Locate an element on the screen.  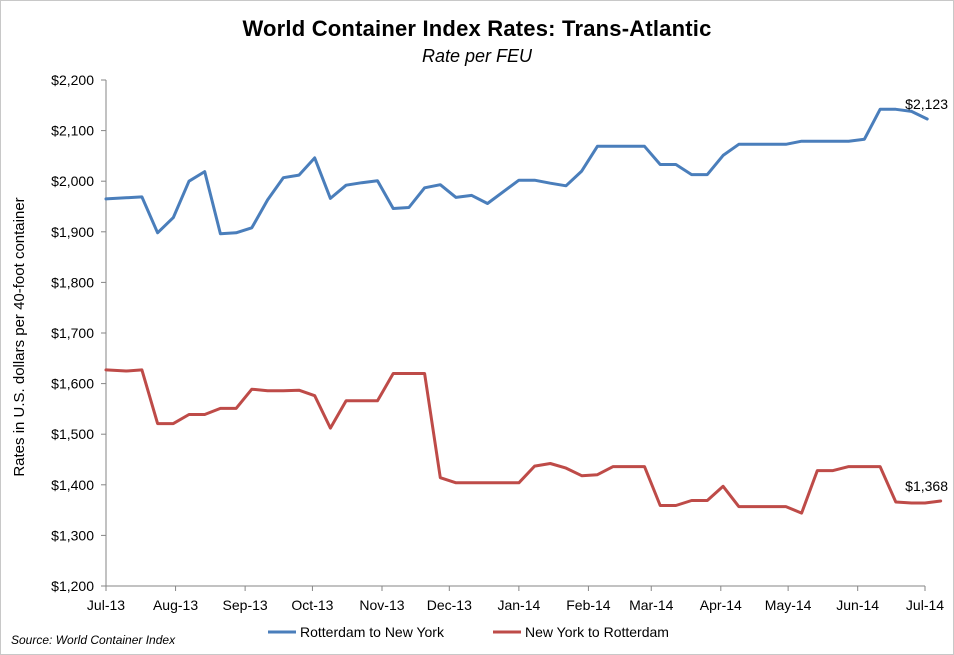
data-label-end: $1,368 is located at coordinates (926, 486).